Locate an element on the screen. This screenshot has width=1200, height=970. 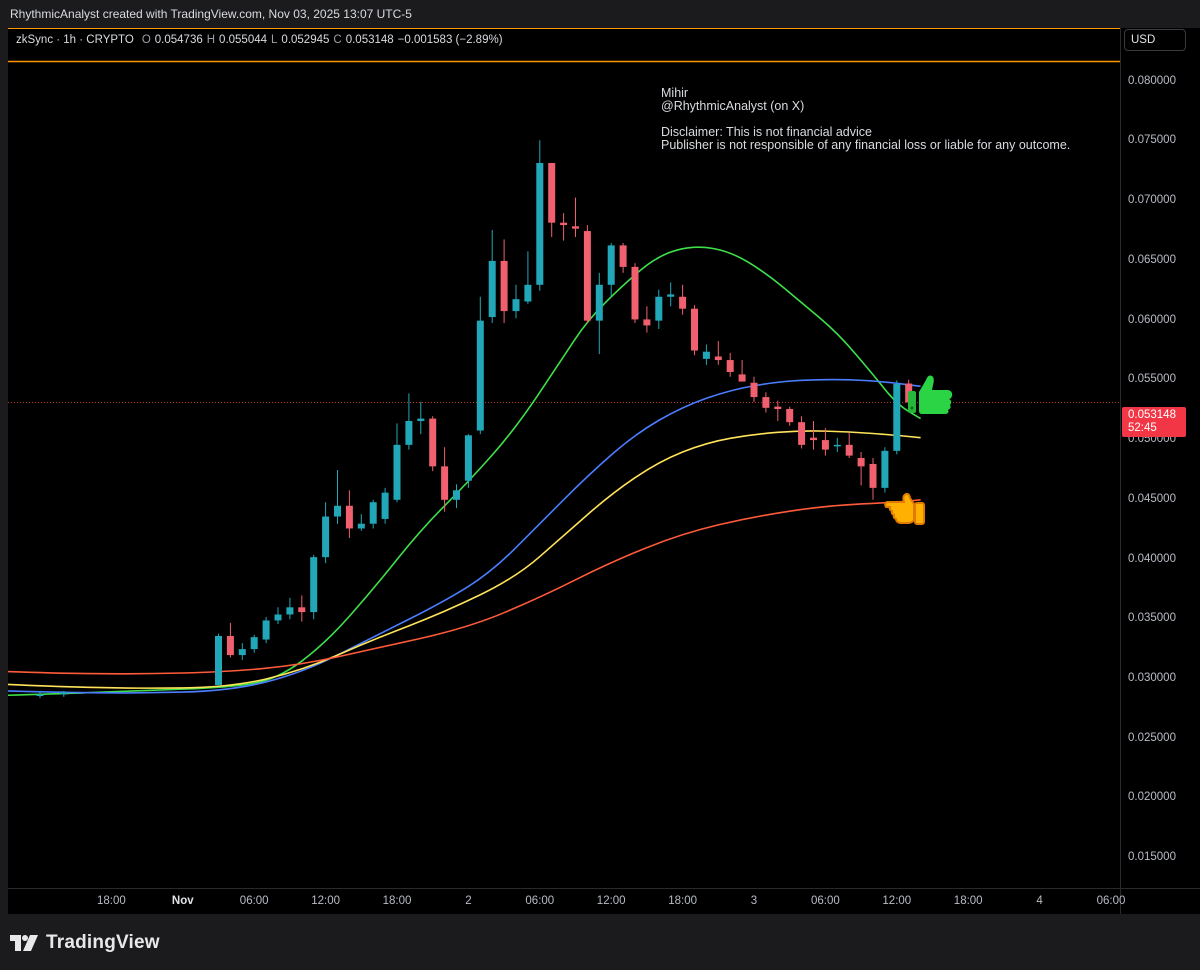
price-tick-label: 0.045000 is located at coordinates (1152, 498).